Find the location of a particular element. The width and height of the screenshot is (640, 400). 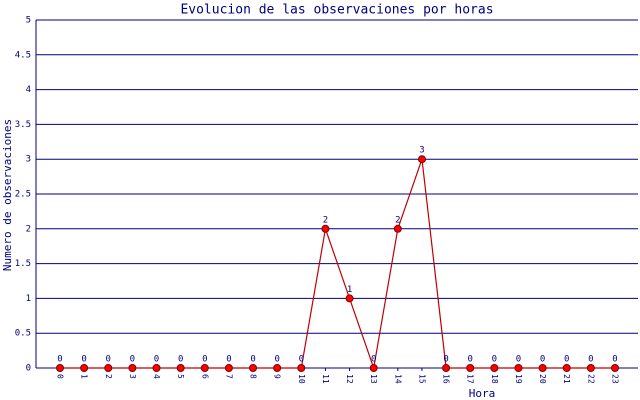

y-tick-label: 3 is located at coordinates (28, 160).